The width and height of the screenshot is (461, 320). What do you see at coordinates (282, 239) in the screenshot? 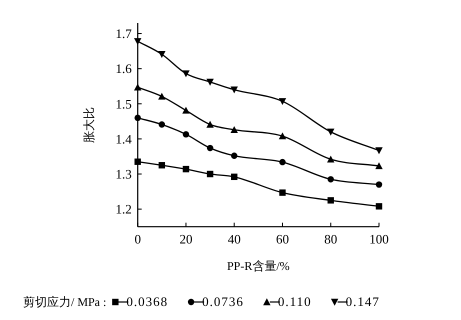
I see `x-tick-label: 60` at bounding box center [282, 239].